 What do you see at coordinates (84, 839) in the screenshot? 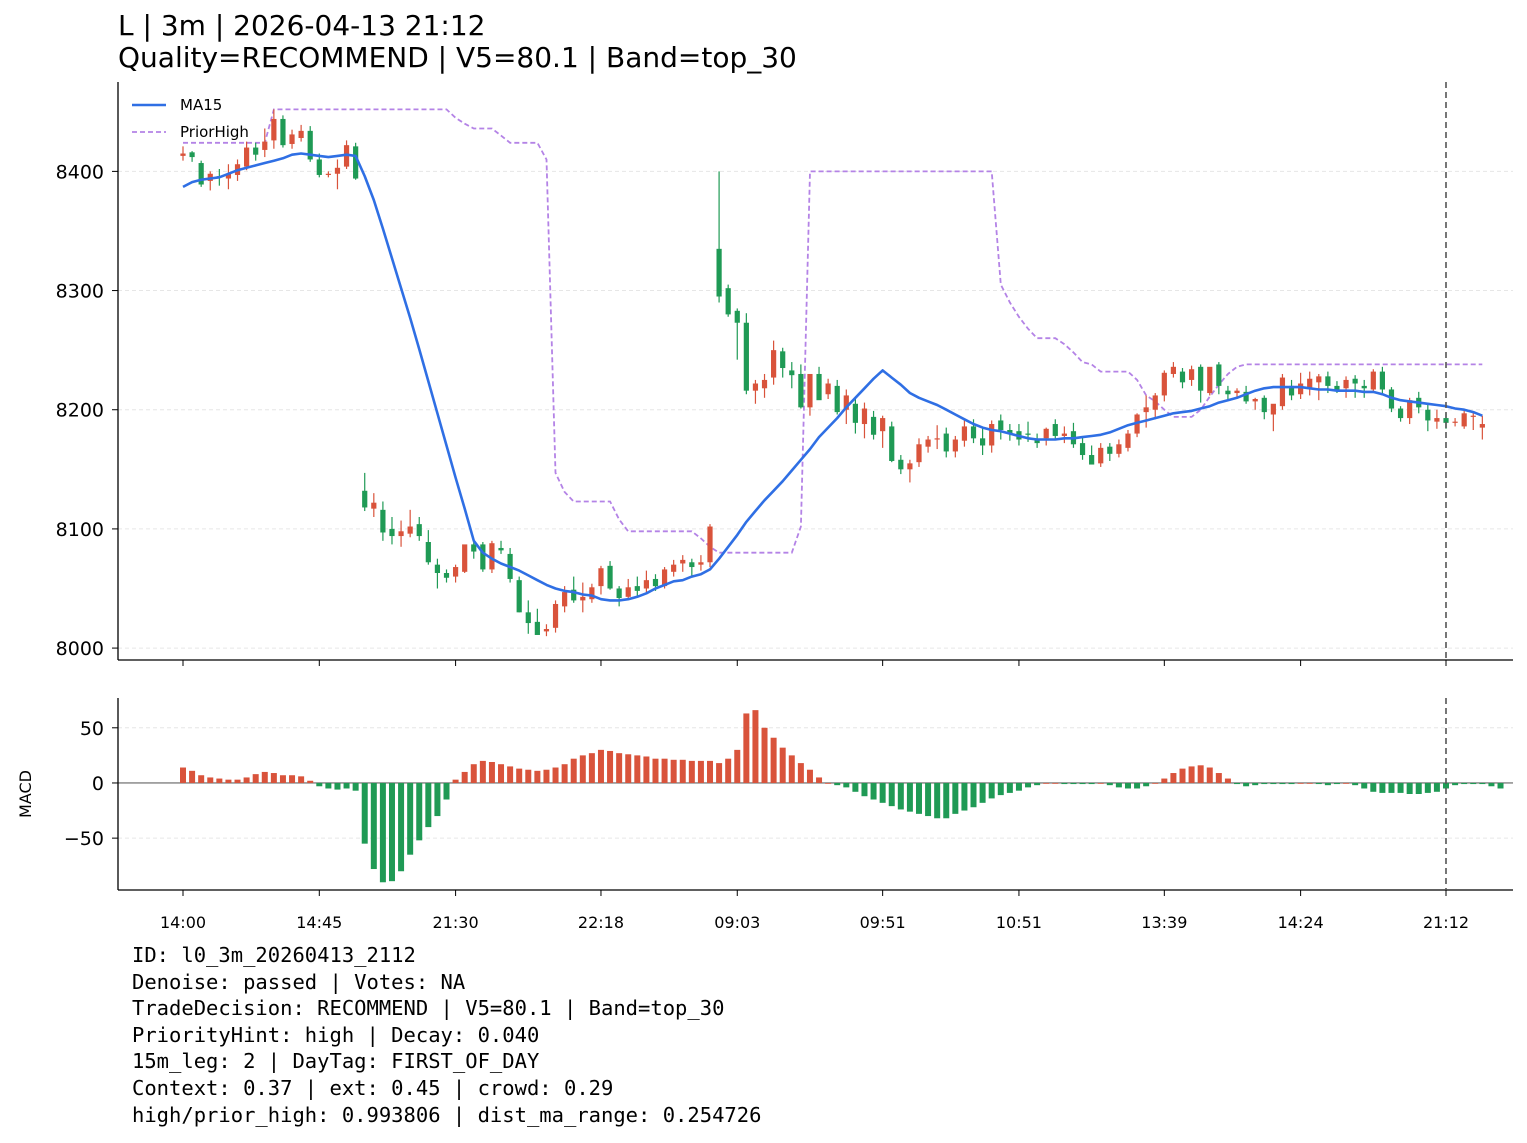
I see `macd-y-tick-label: −50` at bounding box center [84, 839].